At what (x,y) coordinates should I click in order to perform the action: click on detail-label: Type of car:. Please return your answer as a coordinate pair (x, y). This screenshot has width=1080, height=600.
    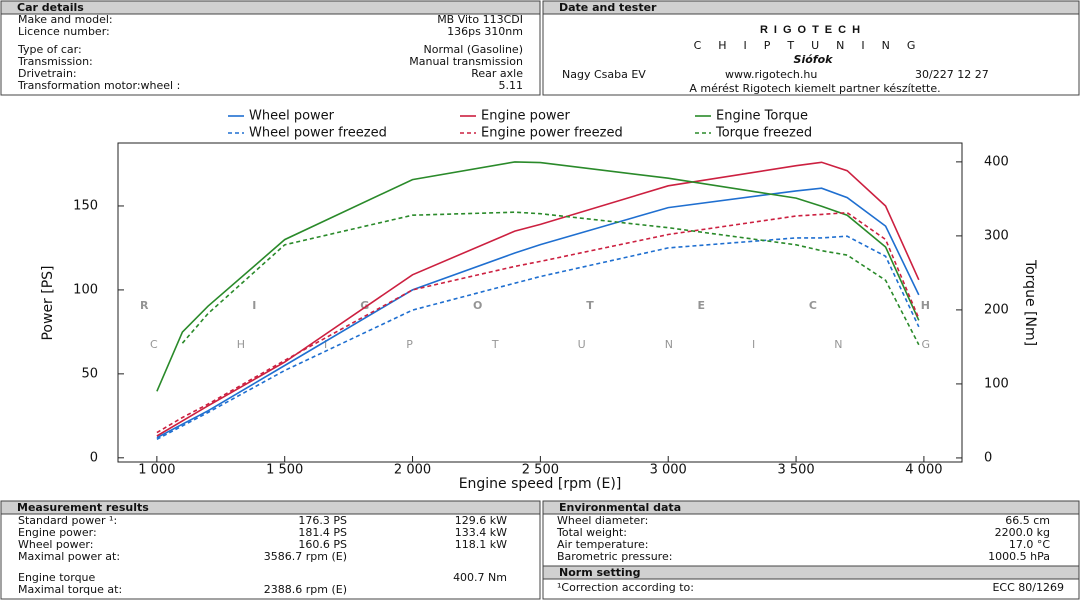
    Looking at the image, I should click on (49, 49).